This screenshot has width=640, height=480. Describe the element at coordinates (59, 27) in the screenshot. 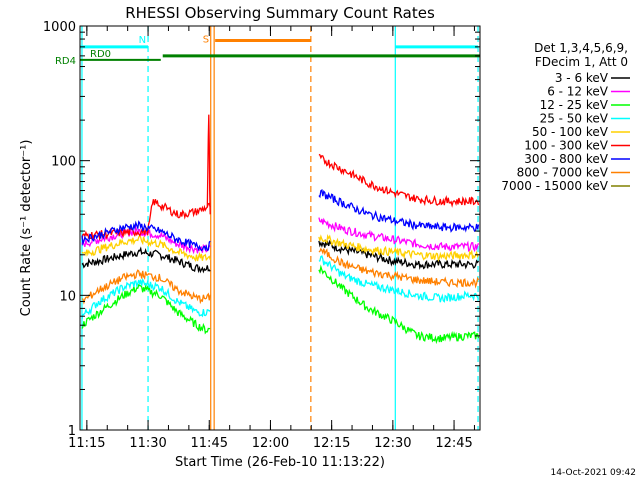

I see `y-tick-label-1000: 1000` at that location.